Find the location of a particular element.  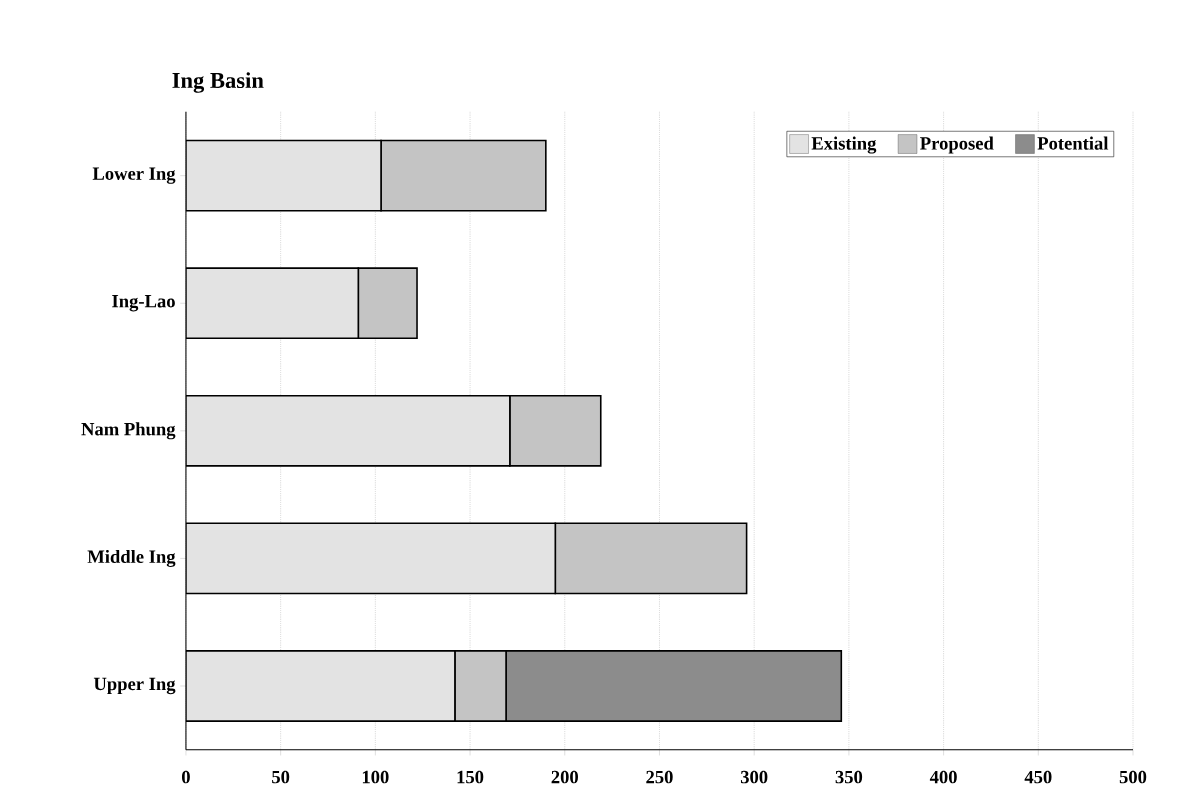

legend-label: Potential is located at coordinates (1073, 143).